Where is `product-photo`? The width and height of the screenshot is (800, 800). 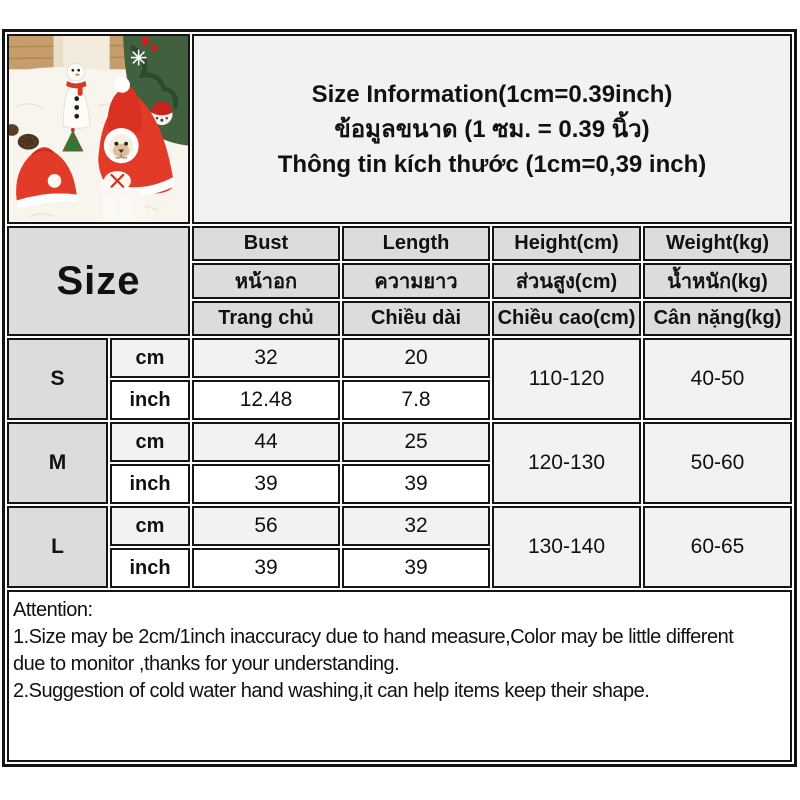
product-photo is located at coordinates (98, 129).